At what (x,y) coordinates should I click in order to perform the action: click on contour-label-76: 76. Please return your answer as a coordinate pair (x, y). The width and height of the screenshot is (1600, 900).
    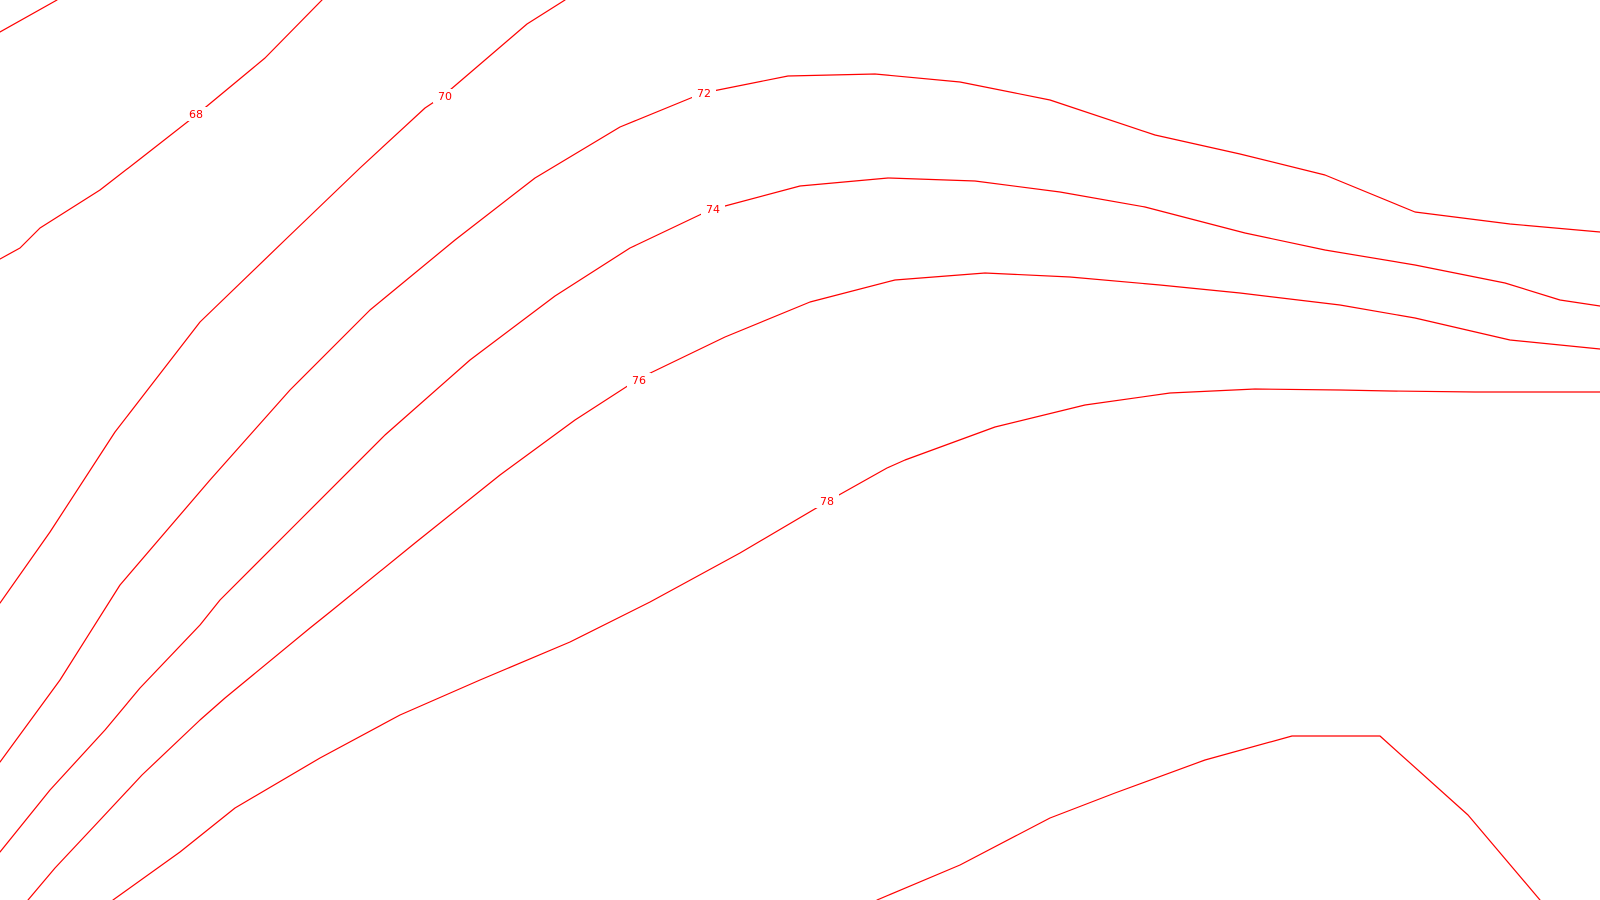
    Looking at the image, I should click on (639, 380).